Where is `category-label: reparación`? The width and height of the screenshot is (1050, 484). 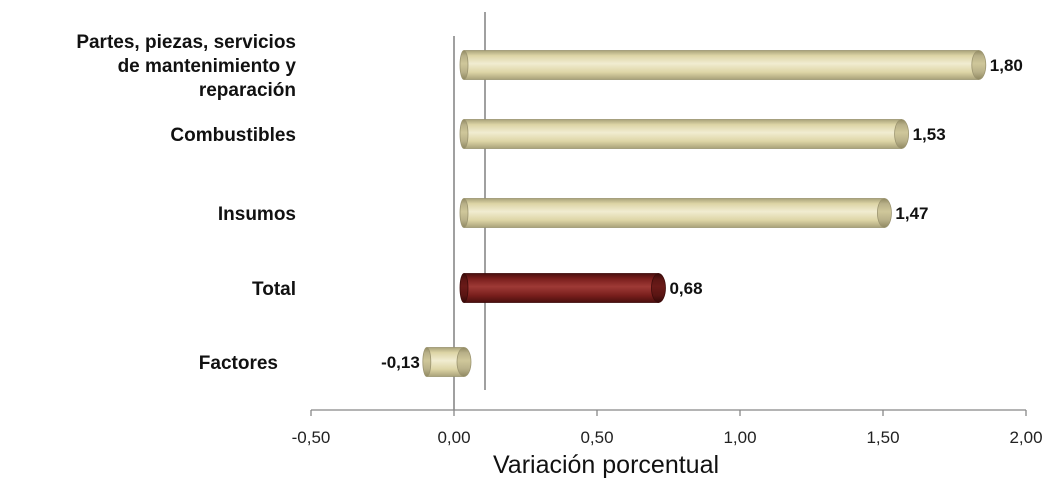
category-label: reparación is located at coordinates (247, 90).